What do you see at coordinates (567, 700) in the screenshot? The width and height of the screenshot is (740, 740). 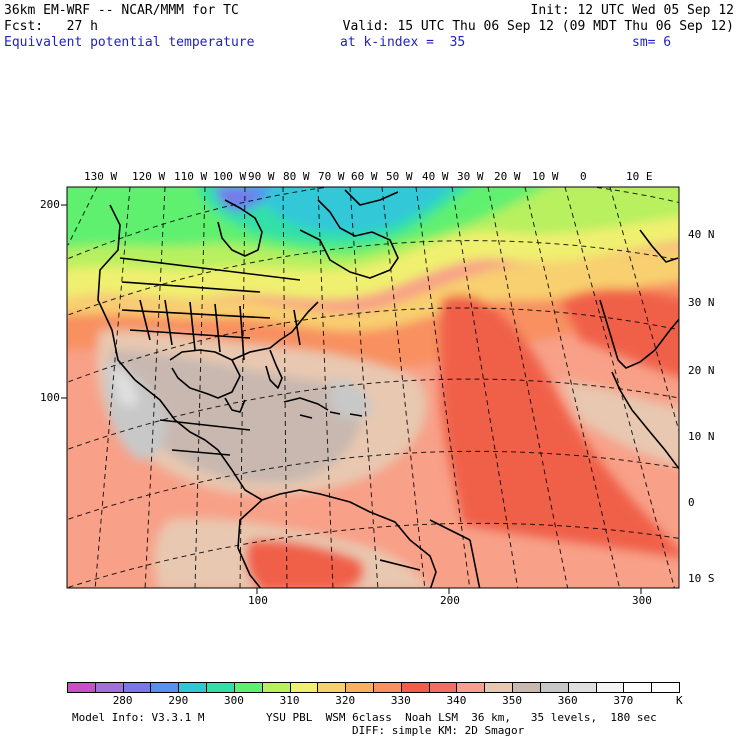 I see `colorbar-tick-label: 360` at bounding box center [567, 700].